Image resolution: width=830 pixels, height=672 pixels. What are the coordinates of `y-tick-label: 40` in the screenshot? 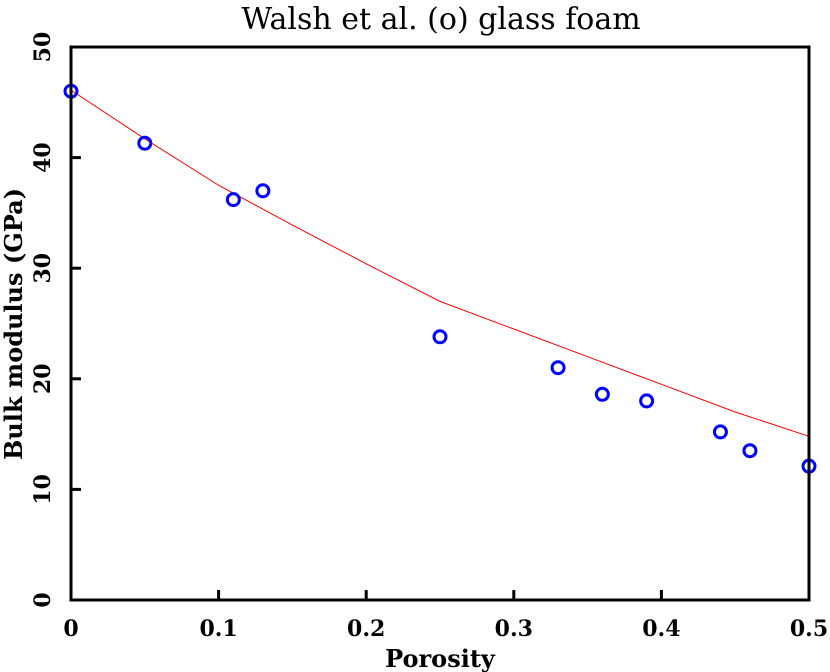 It's located at (43, 157).